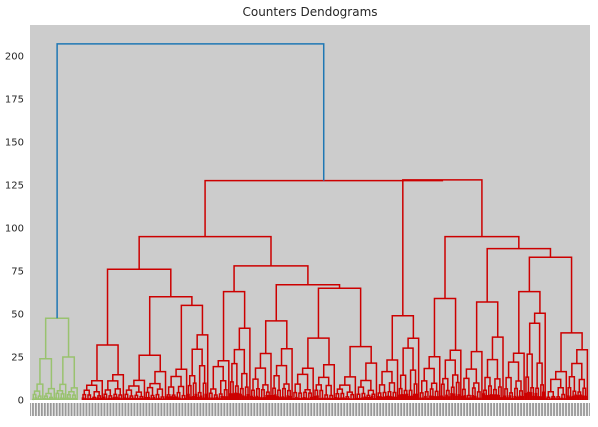  I want to click on y-tick-label: 100, so click(14, 228).